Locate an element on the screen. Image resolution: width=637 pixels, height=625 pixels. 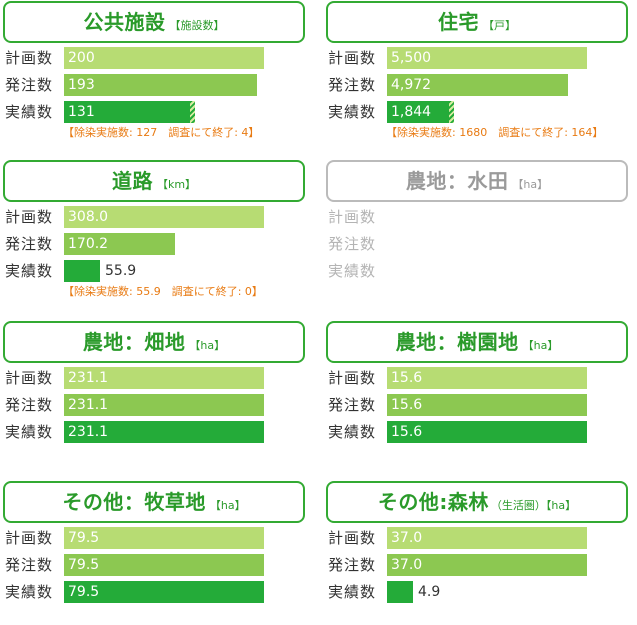
chart-header: その他:森林 （生活圏）【ha】 is located at coordinates (477, 502).